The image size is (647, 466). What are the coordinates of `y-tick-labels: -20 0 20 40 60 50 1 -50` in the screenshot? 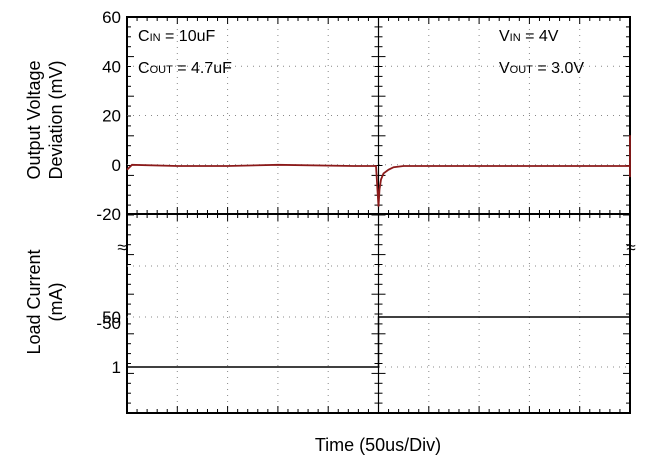 It's located at (108, 192).